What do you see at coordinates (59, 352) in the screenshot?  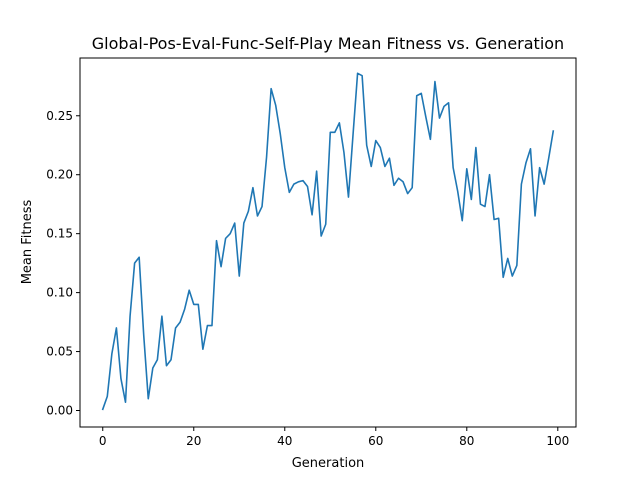 I see `y-tick-label: 0.05` at bounding box center [59, 352].